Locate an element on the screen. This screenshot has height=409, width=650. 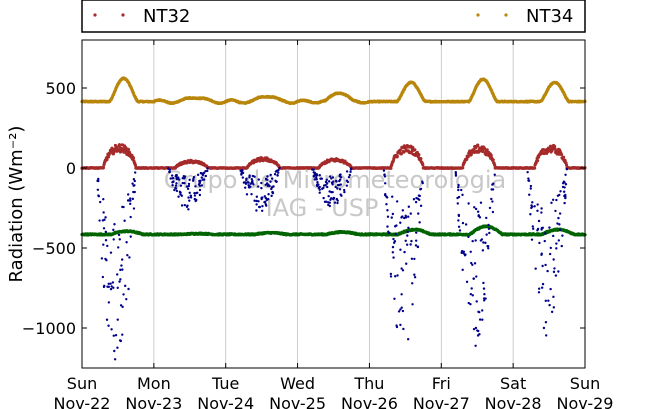
y-tick-label: 500 is located at coordinates (60, 88).